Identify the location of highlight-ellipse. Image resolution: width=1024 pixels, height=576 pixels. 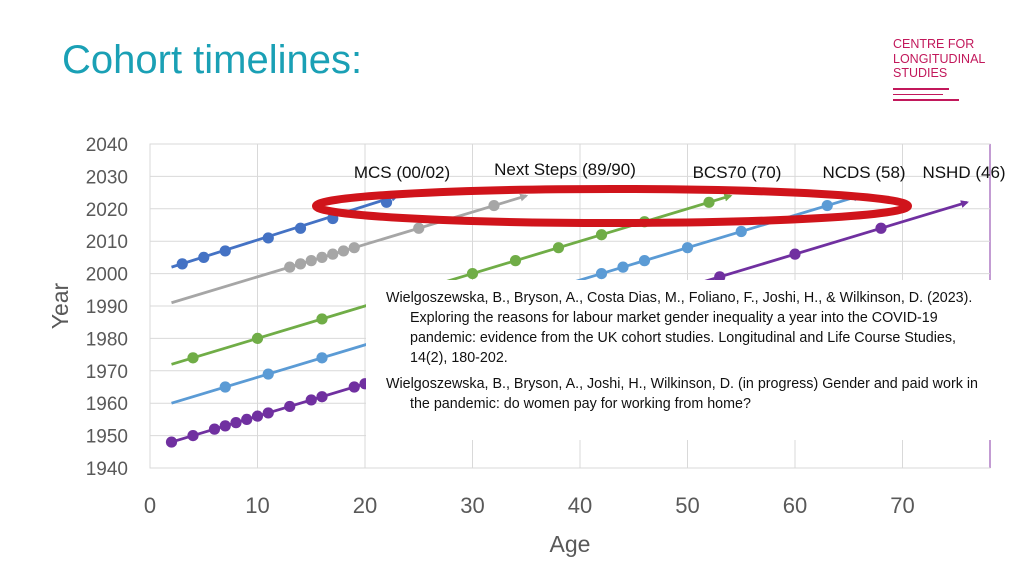
(612, 206).